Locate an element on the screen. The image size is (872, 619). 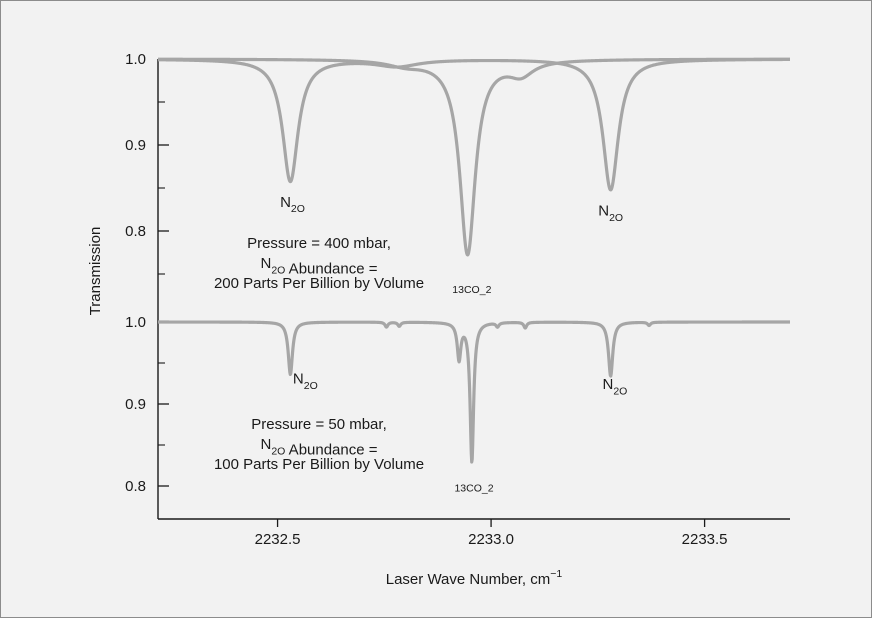
info-line: Pressure = 400 mbar, is located at coordinates (319, 243).